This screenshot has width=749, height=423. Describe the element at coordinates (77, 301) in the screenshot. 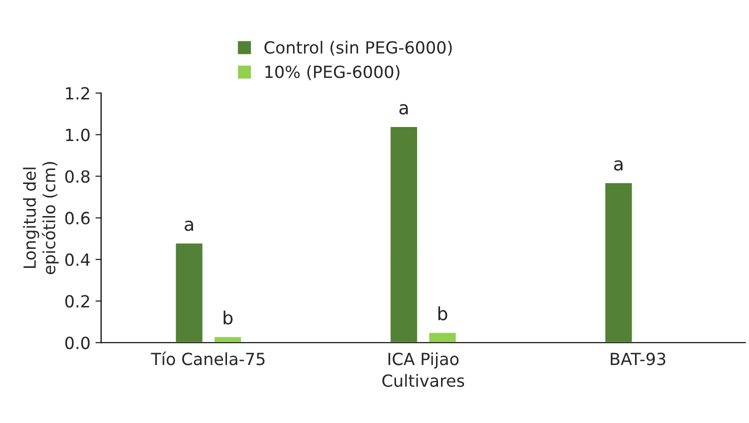

I see `y-tick-label: 0.2` at that location.